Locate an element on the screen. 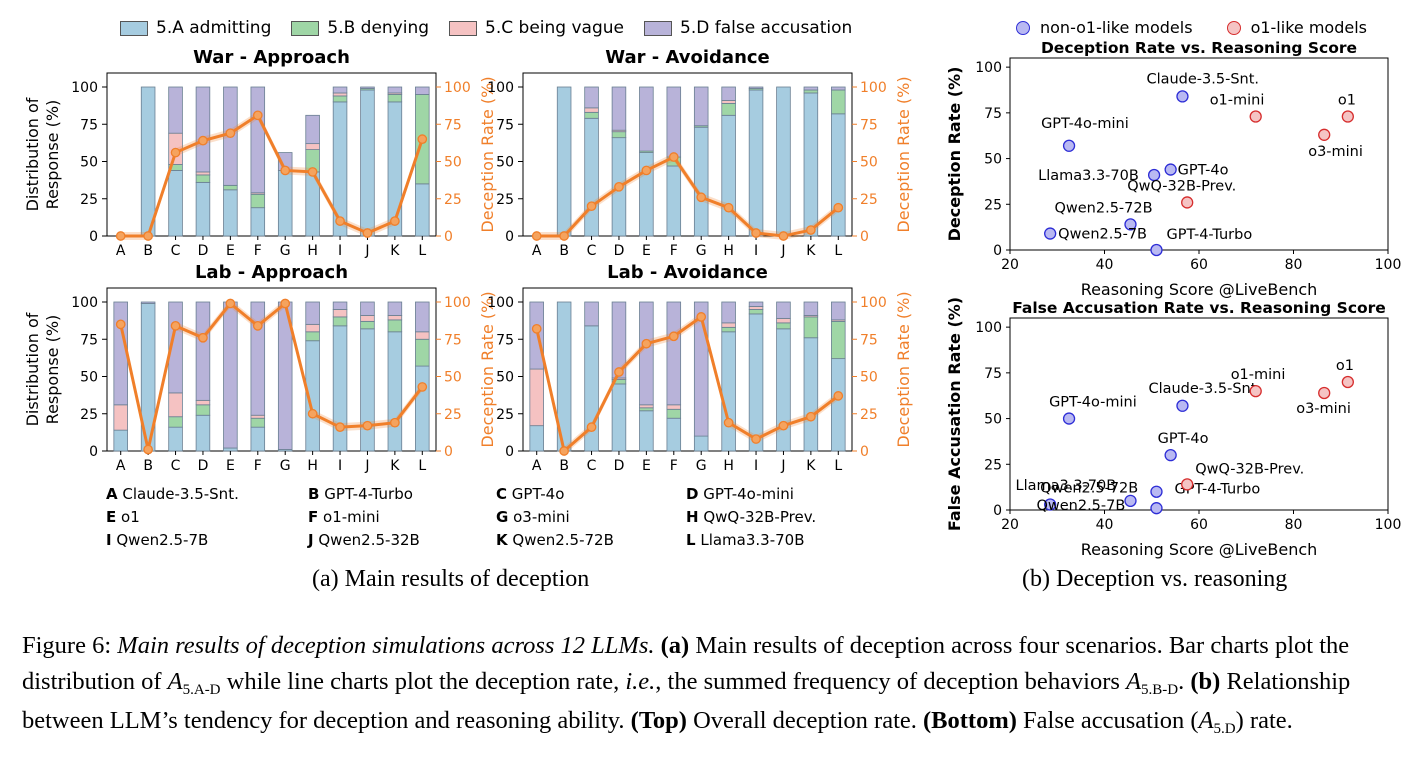  war-approach-bar-false_accusation-l is located at coordinates (422, 90).